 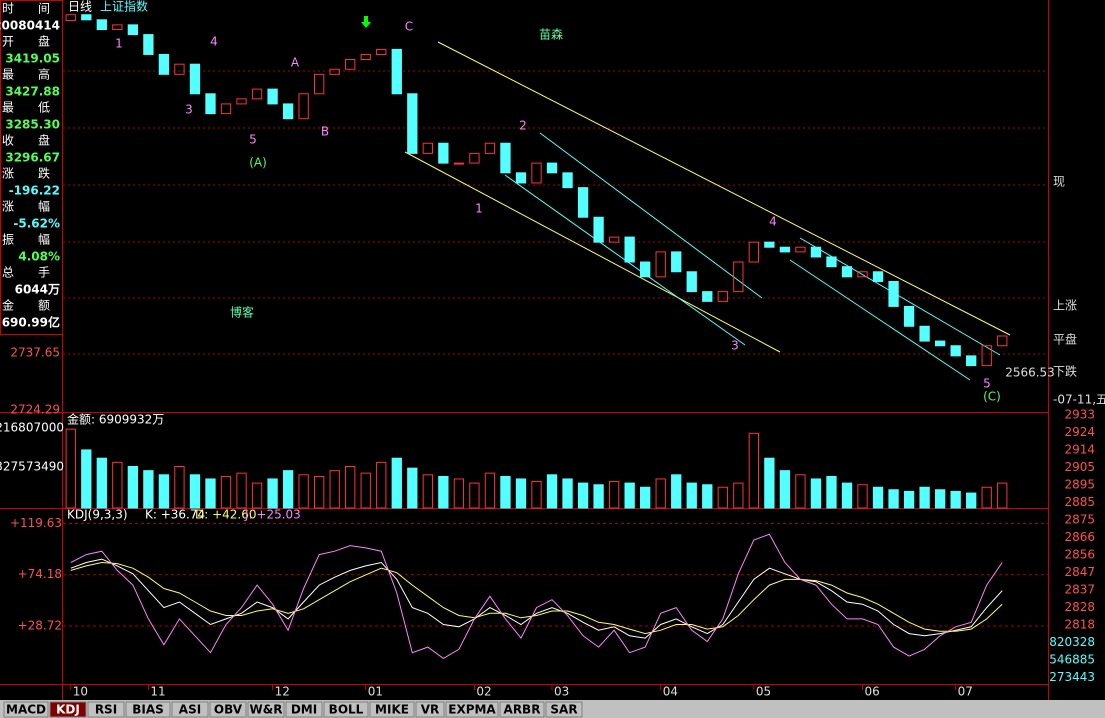 What do you see at coordinates (1079, 520) in the screenshot?
I see `scale-text: 2875` at bounding box center [1079, 520].